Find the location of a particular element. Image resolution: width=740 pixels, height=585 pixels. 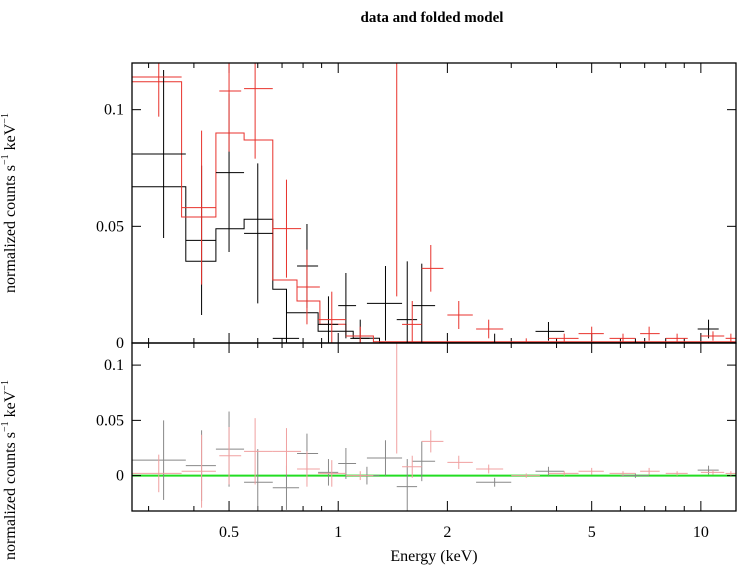

x-tick-label: 1 is located at coordinates (338, 532).